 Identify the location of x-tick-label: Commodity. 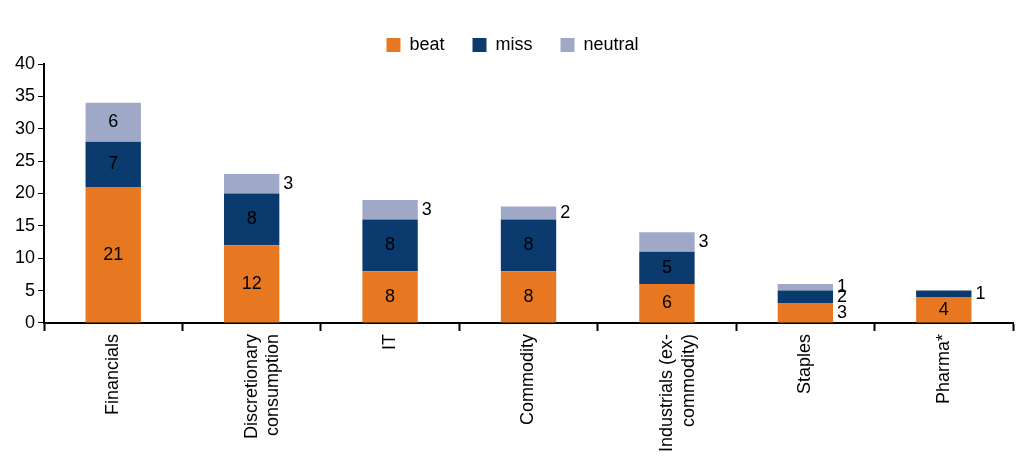
(527, 379).